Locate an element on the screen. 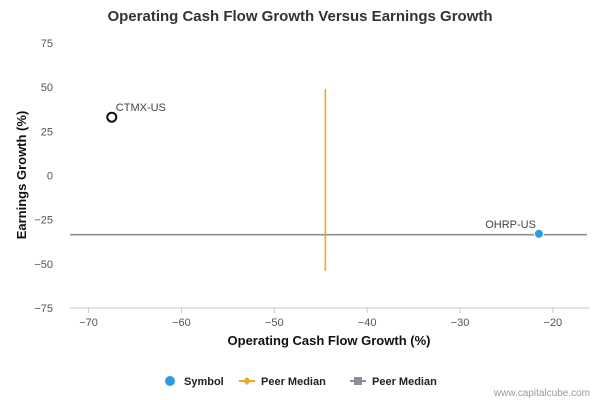  y-tick-label: 50 is located at coordinates (47, 88).